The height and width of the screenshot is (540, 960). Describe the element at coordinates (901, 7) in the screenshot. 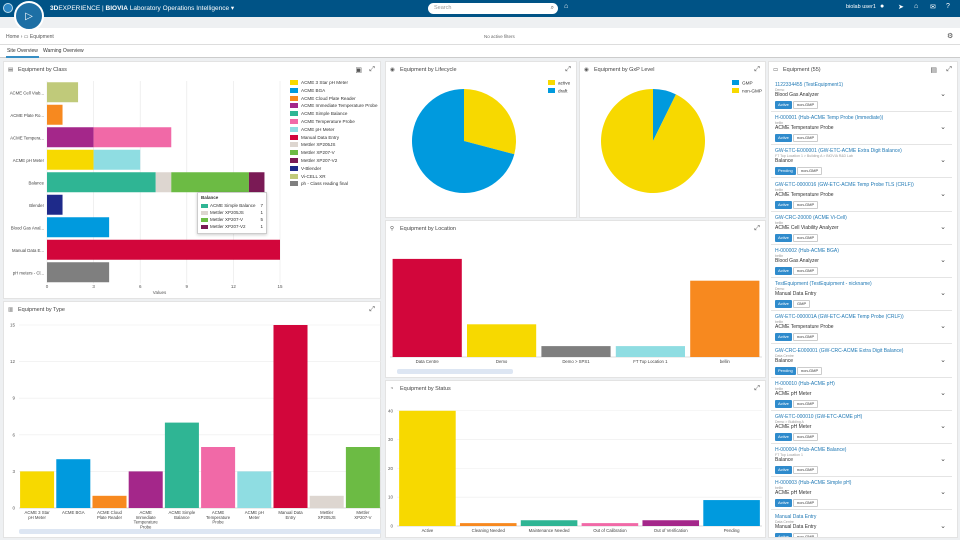

I see `share-icon: ➤` at that location.